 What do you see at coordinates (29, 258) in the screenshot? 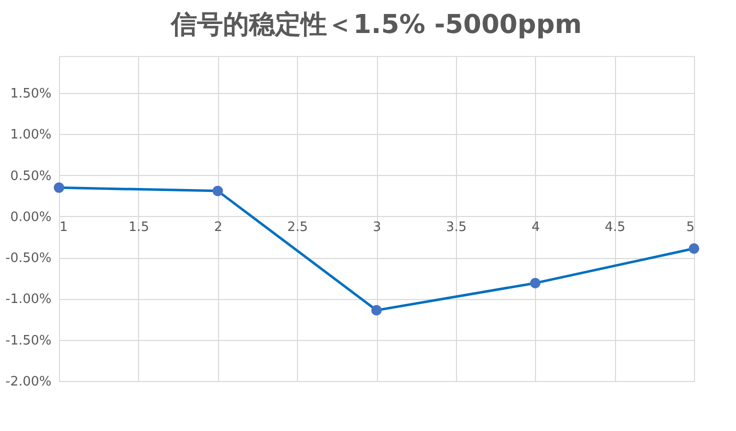
I see `y-tick-label: -0.50%` at bounding box center [29, 258].